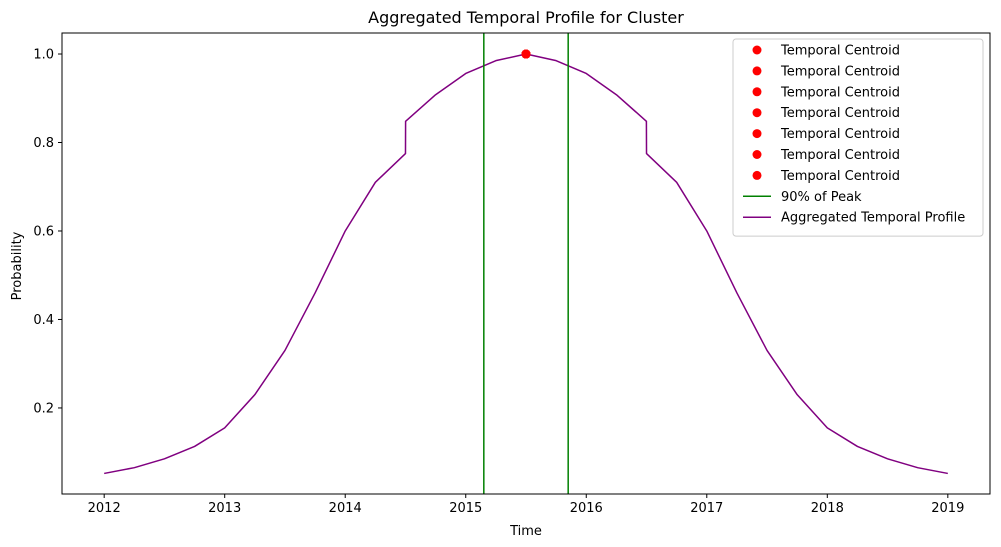  What do you see at coordinates (465, 508) in the screenshot?
I see `x-tick-label: 2015` at bounding box center [465, 508].